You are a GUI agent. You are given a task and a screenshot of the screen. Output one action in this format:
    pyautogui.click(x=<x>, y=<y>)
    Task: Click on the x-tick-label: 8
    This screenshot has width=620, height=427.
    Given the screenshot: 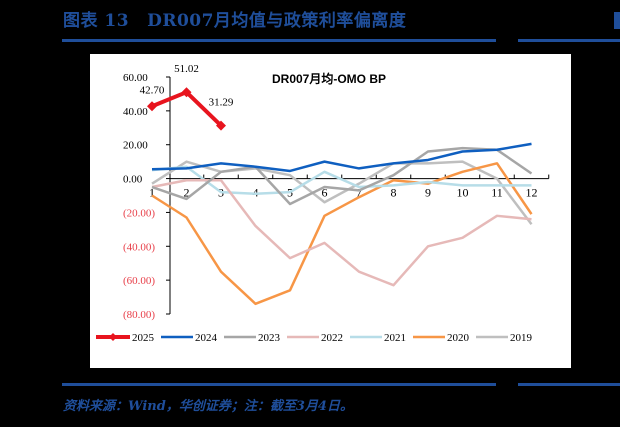 What is the action you would take?
    pyautogui.click(x=394, y=193)
    